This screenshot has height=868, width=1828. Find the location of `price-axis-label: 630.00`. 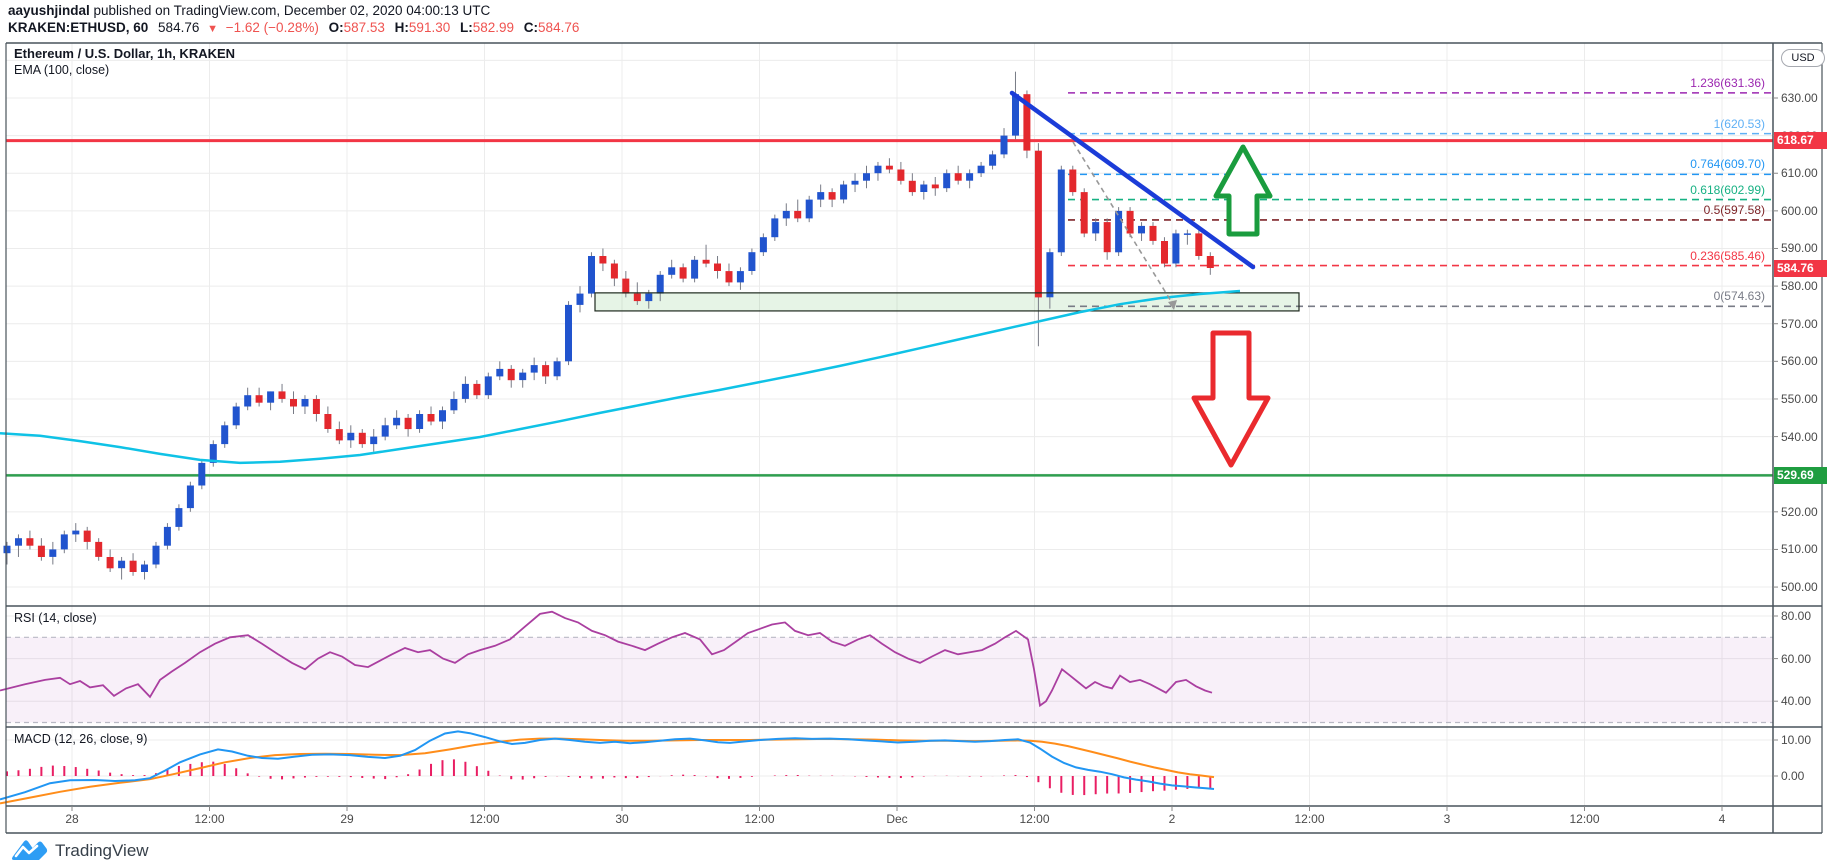

price-axis-label: 630.00 is located at coordinates (1799, 98).